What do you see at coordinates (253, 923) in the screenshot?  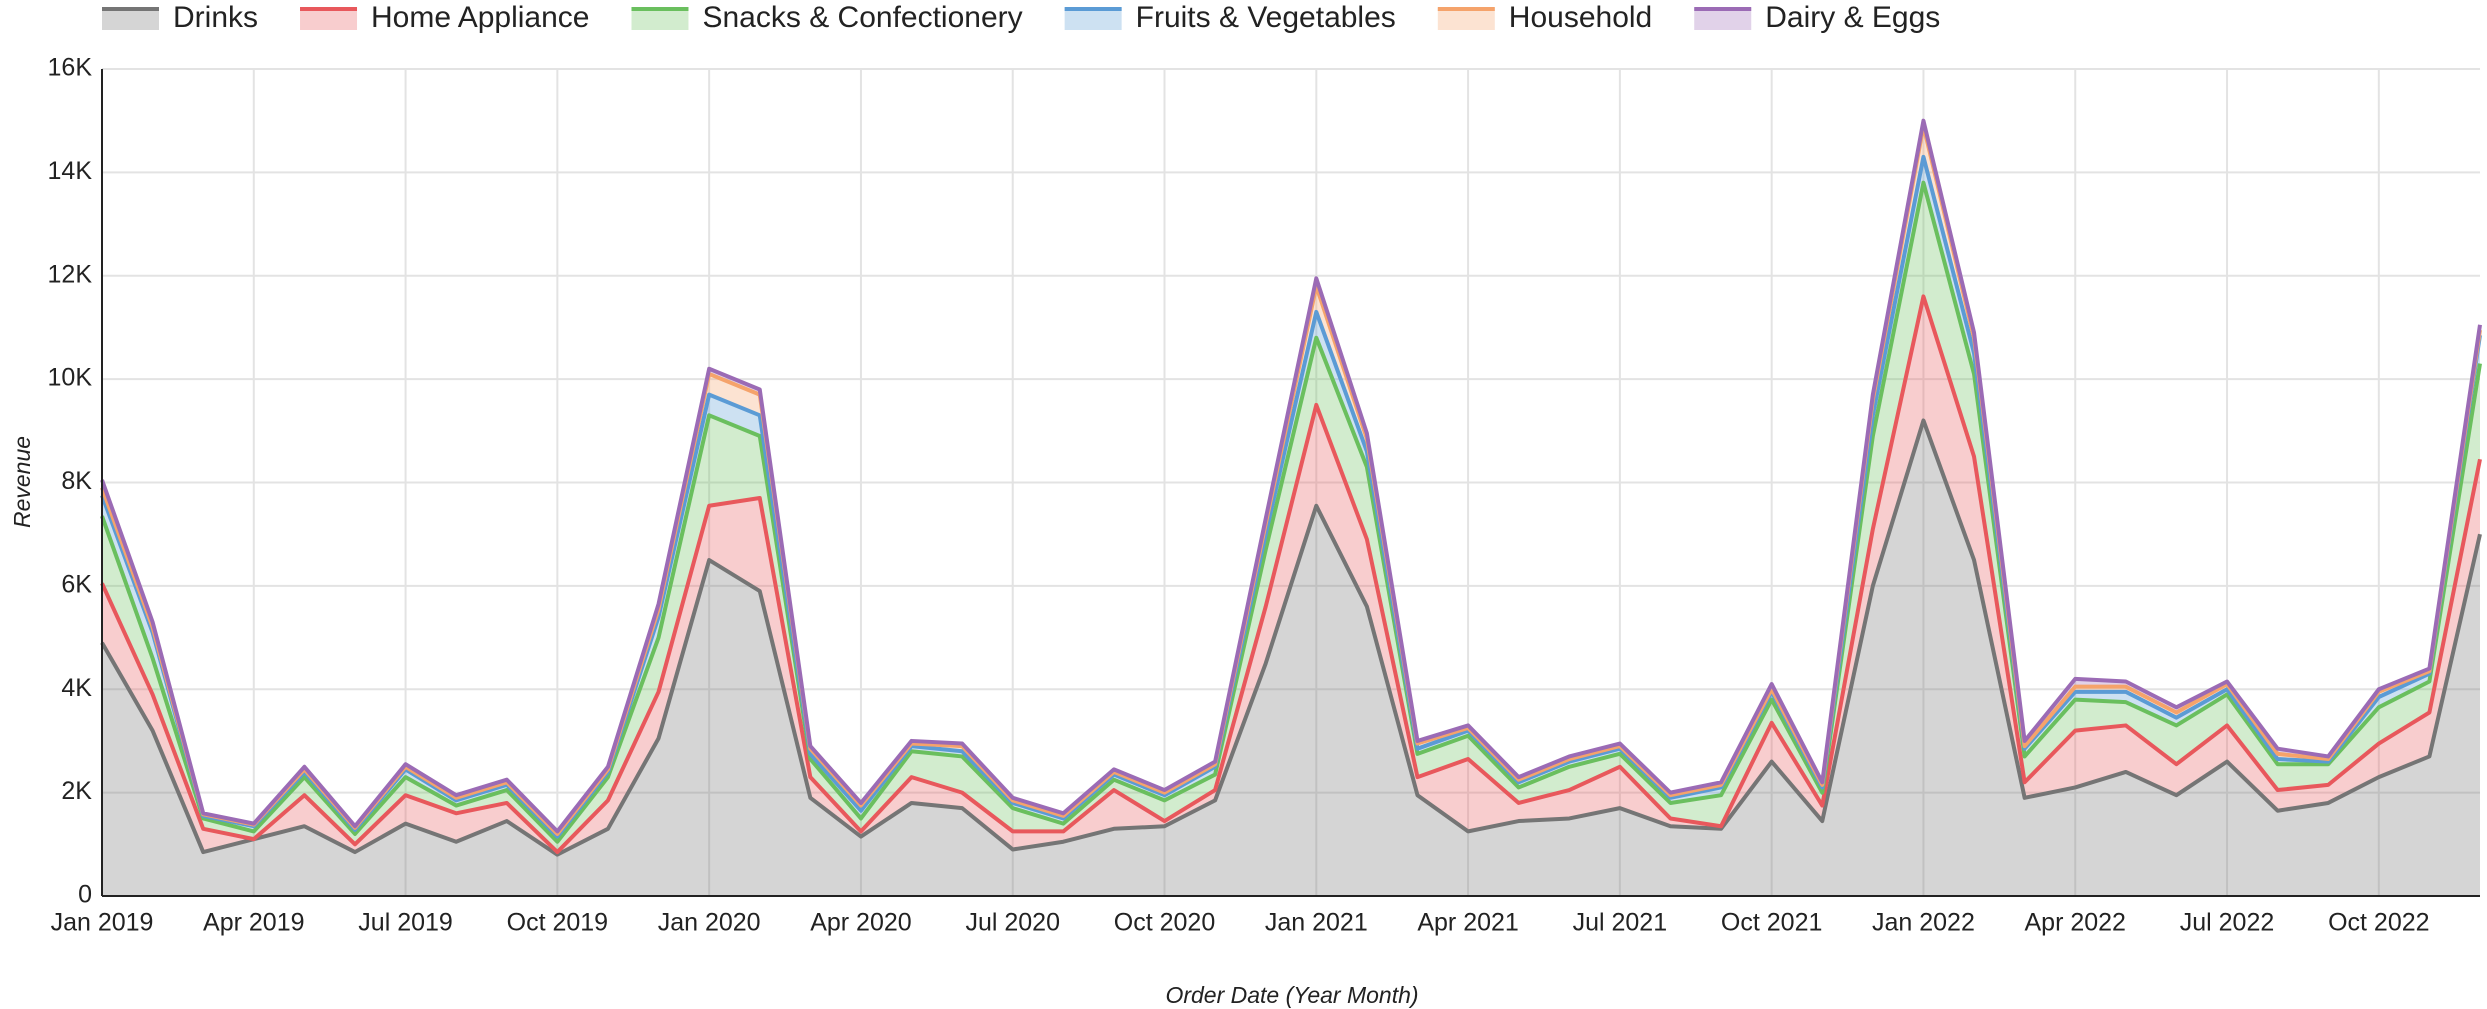 I see `x-tick-label: Apr 2019` at bounding box center [253, 923].